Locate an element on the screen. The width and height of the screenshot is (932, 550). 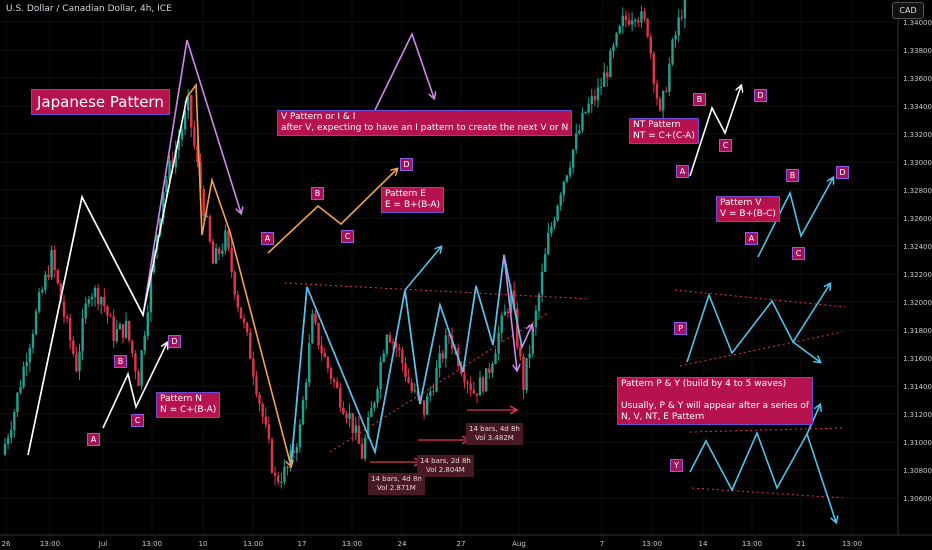
bar-stats-2: 14 bars, 2d 8h Vol 2.804M is located at coordinates (445, 466).